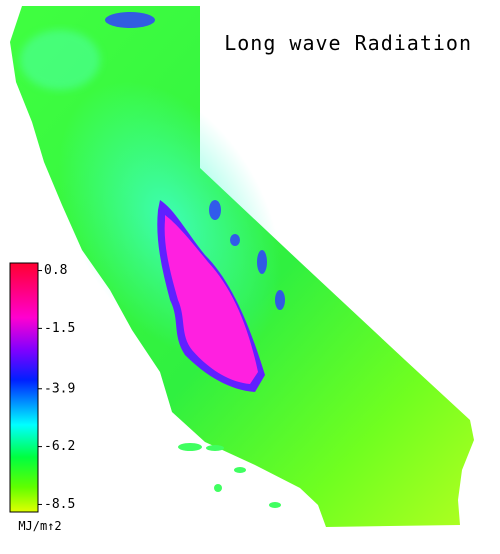 The image size is (500, 554). Describe the element at coordinates (55, 270) in the screenshot. I see `colorbar-tick-label: 0.8` at that location.